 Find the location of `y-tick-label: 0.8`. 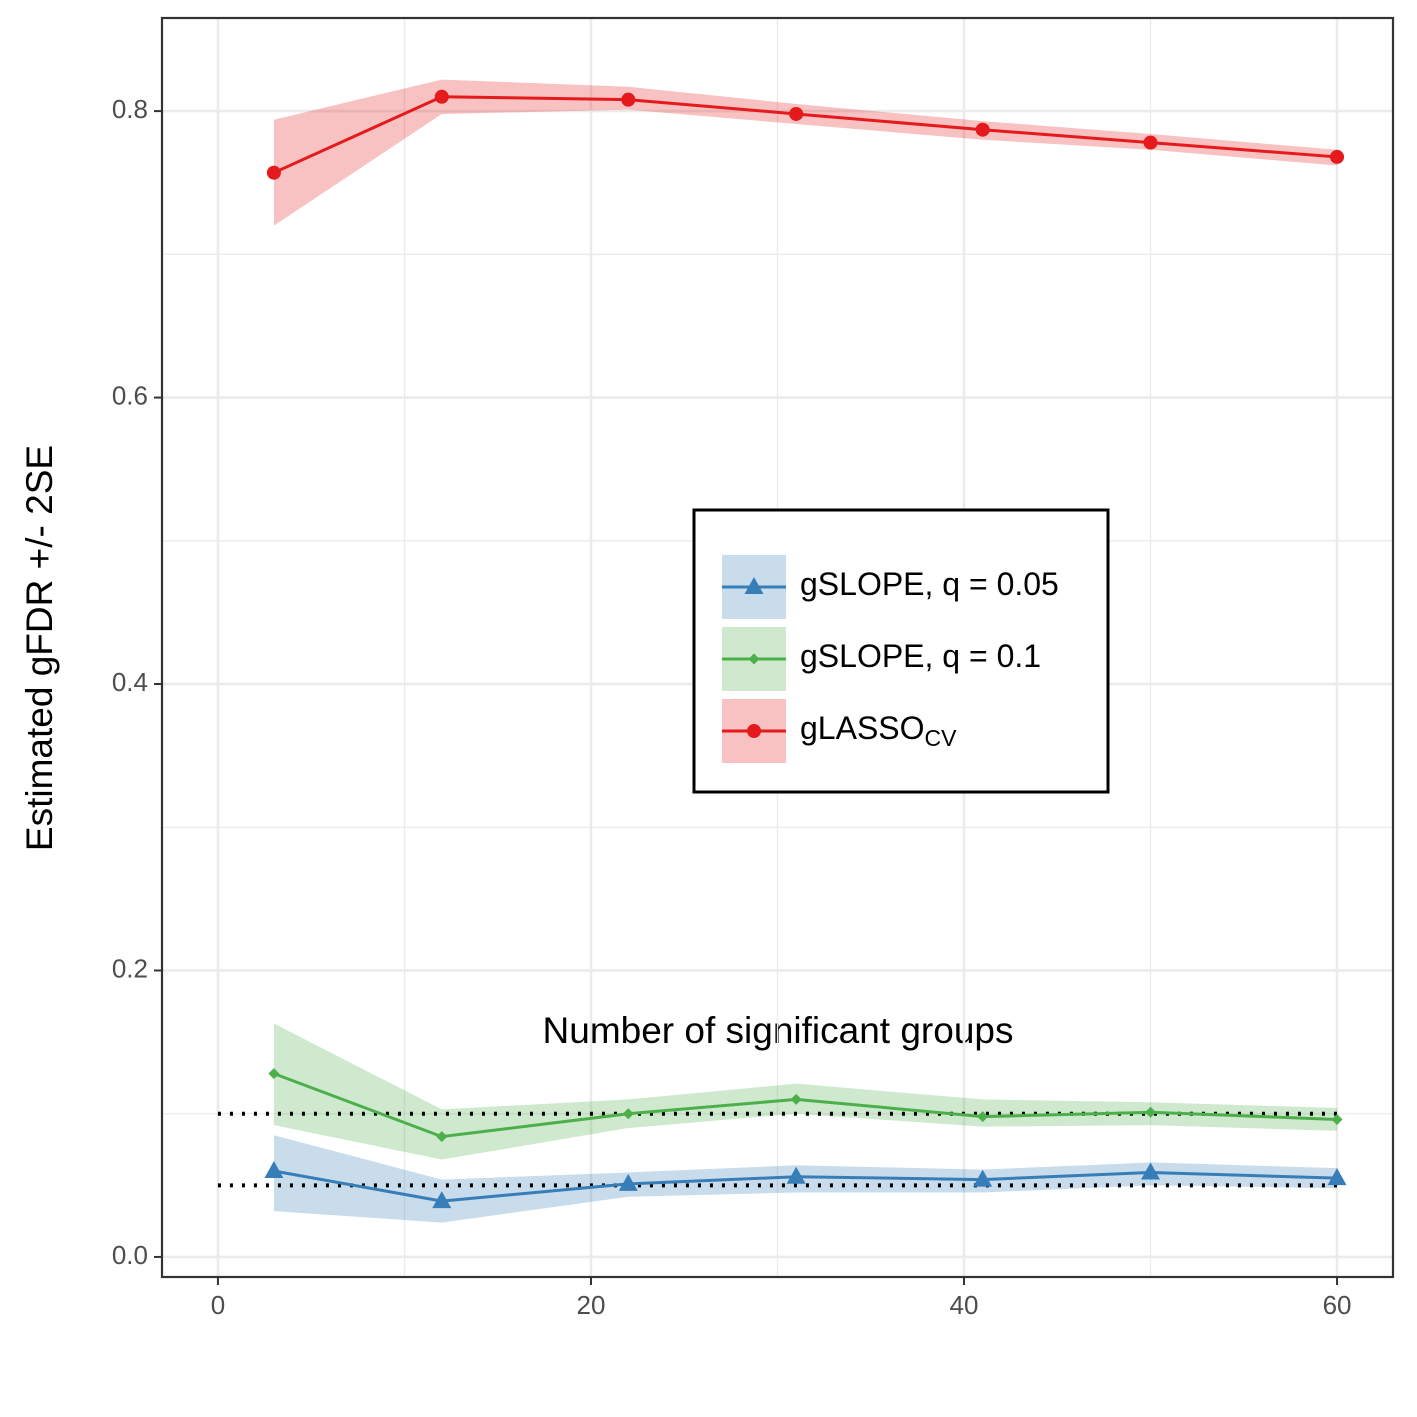

y-tick-label: 0.8 is located at coordinates (130, 109).